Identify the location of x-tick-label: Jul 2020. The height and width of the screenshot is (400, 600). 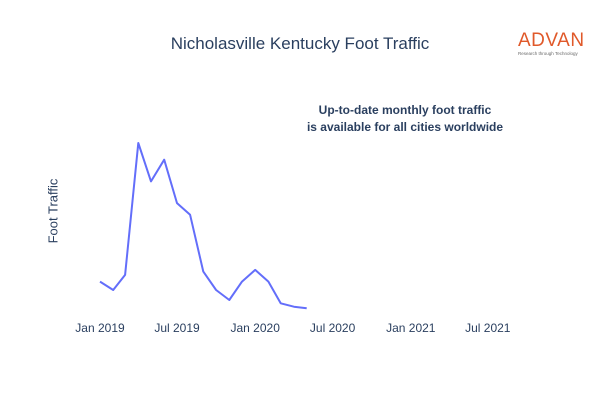
(333, 328).